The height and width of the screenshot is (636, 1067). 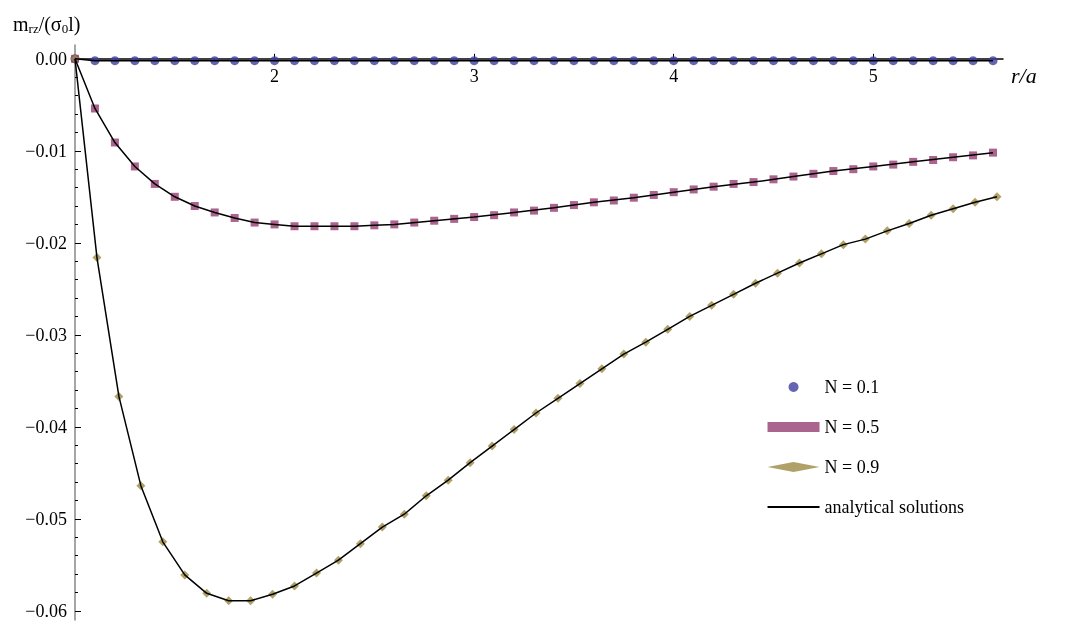 I want to click on legend-label: N = 0.5, so click(x=852, y=427).